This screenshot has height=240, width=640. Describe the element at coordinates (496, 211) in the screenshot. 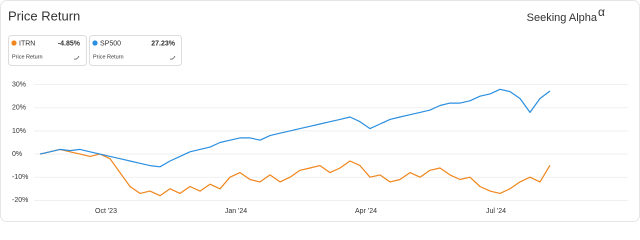

I see `x-tick-label: Jul '24` at that location.